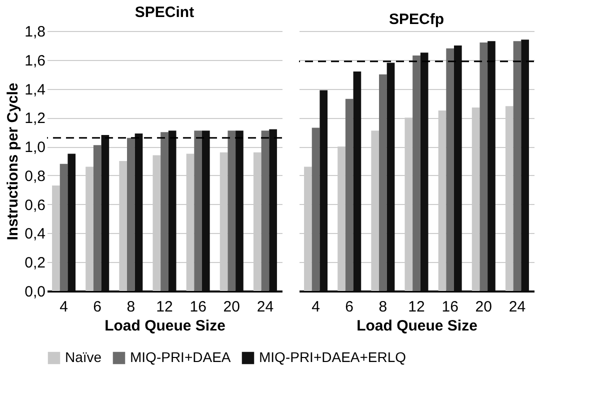 The image size is (608, 407). What do you see at coordinates (35, 234) in the screenshot?
I see `y-tick-label: 0,4` at bounding box center [35, 234].